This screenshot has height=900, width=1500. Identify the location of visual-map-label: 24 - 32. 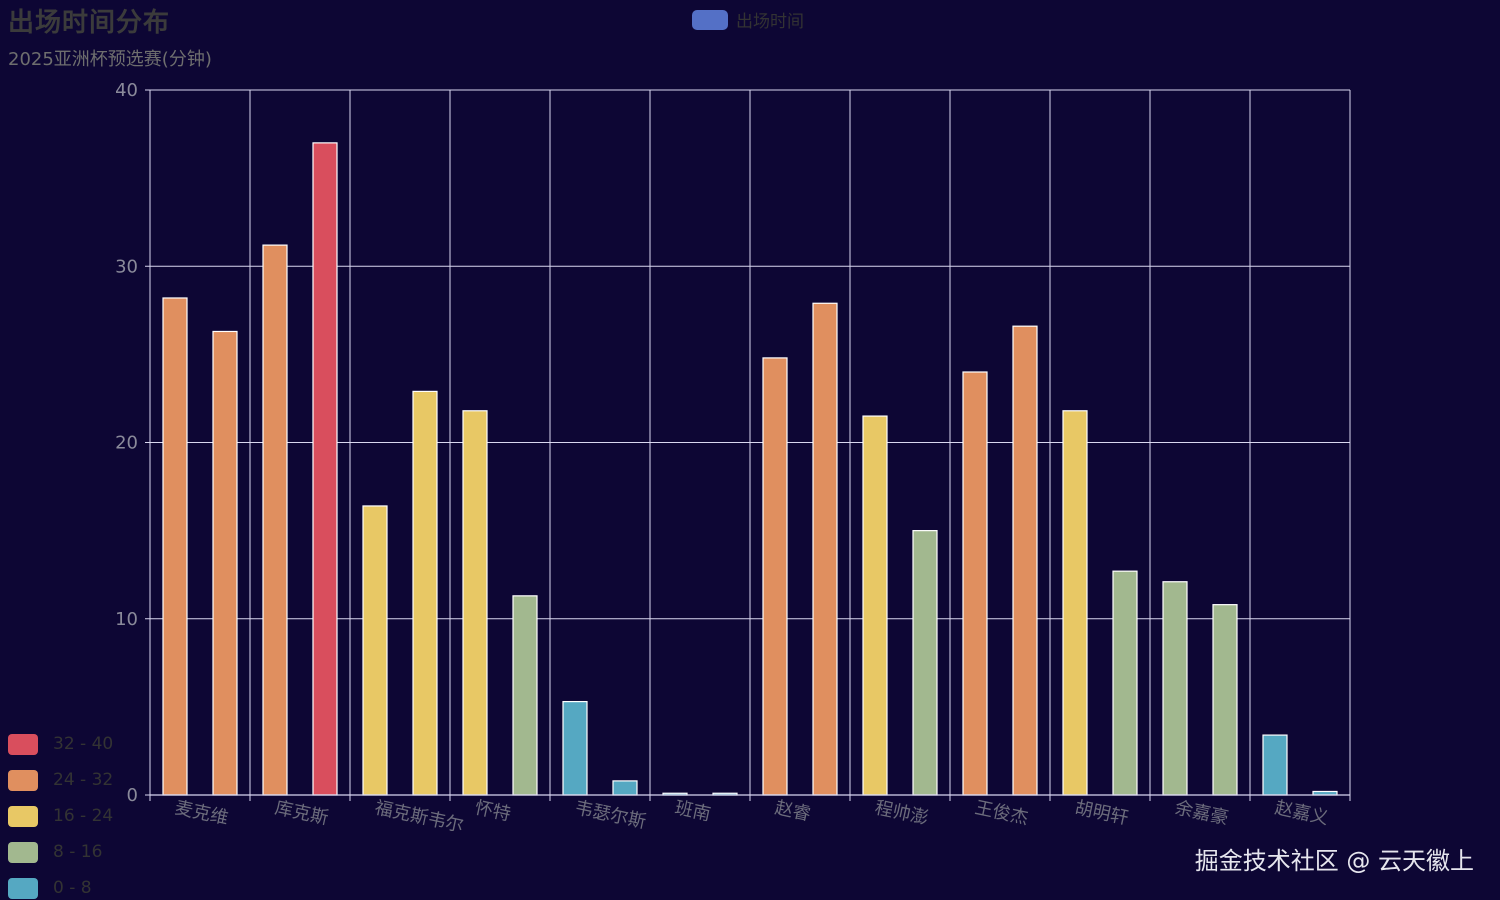
(83, 780).